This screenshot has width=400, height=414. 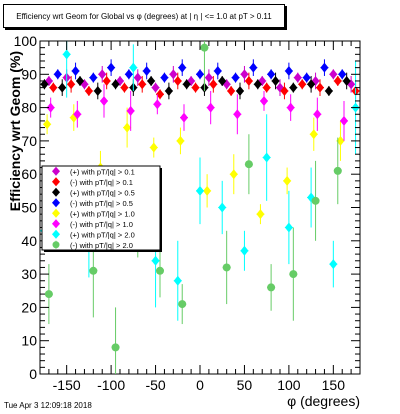 I want to click on y-tick-label: 100, so click(x=26, y=41).